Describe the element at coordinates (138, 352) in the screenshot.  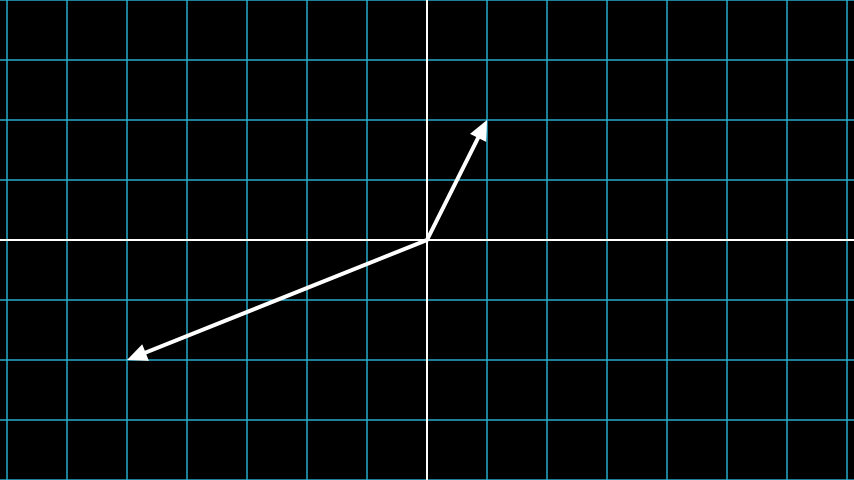
I see `vector-b-arrowhead` at that location.